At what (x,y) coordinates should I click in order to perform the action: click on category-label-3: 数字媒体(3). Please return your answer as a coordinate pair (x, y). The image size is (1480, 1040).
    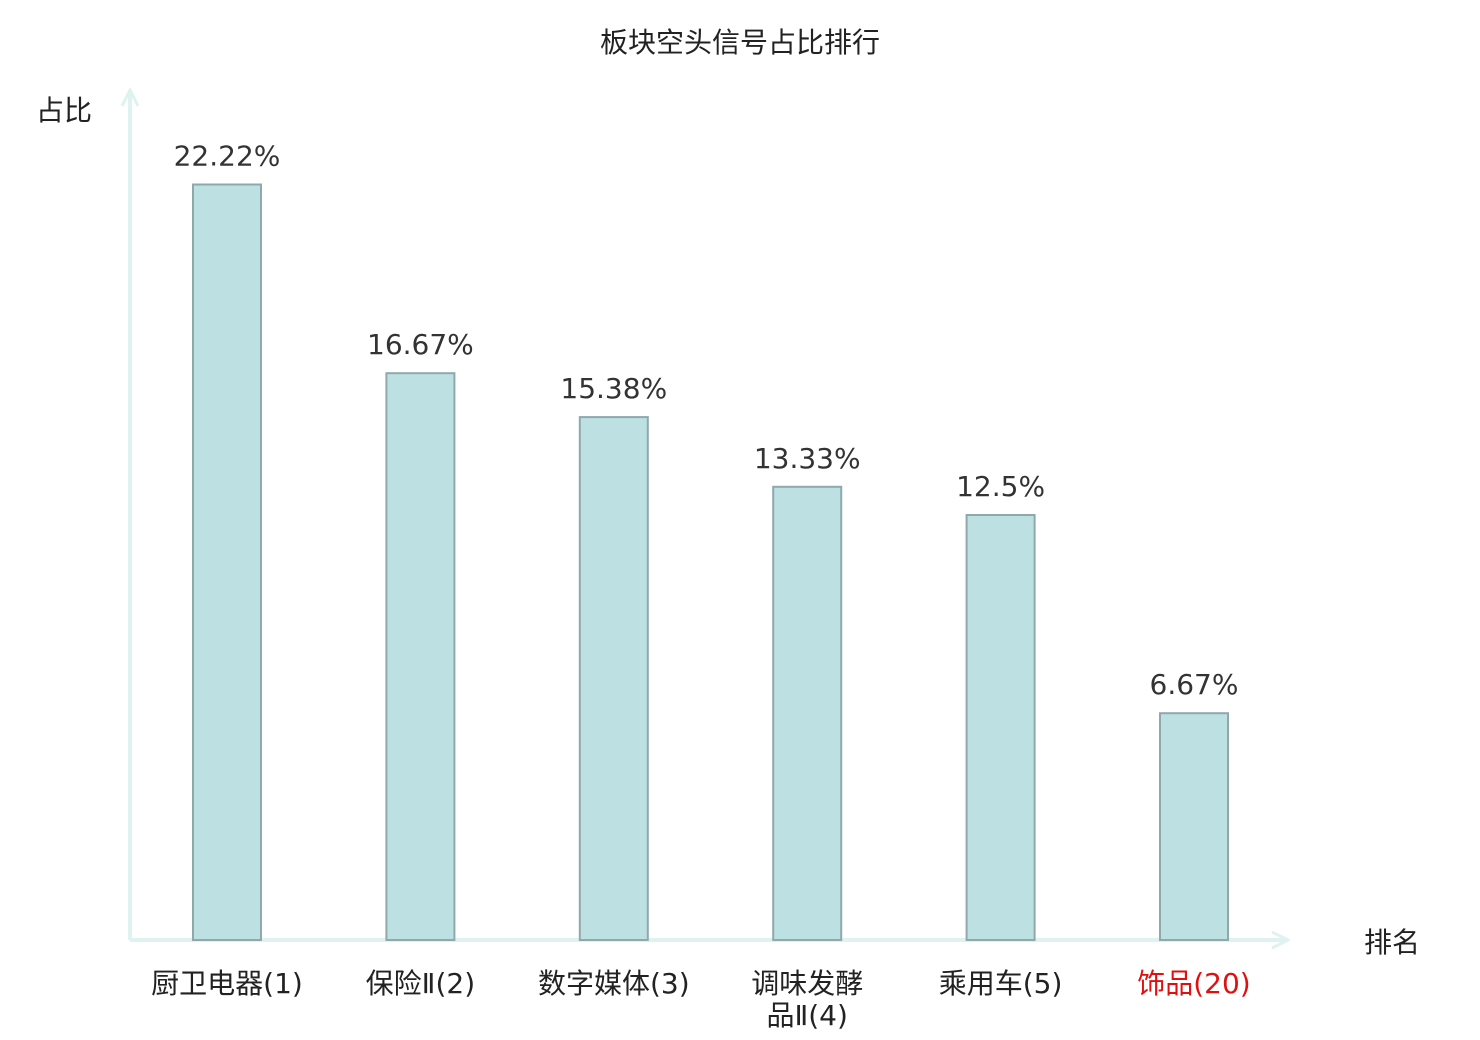
    Looking at the image, I should click on (614, 983).